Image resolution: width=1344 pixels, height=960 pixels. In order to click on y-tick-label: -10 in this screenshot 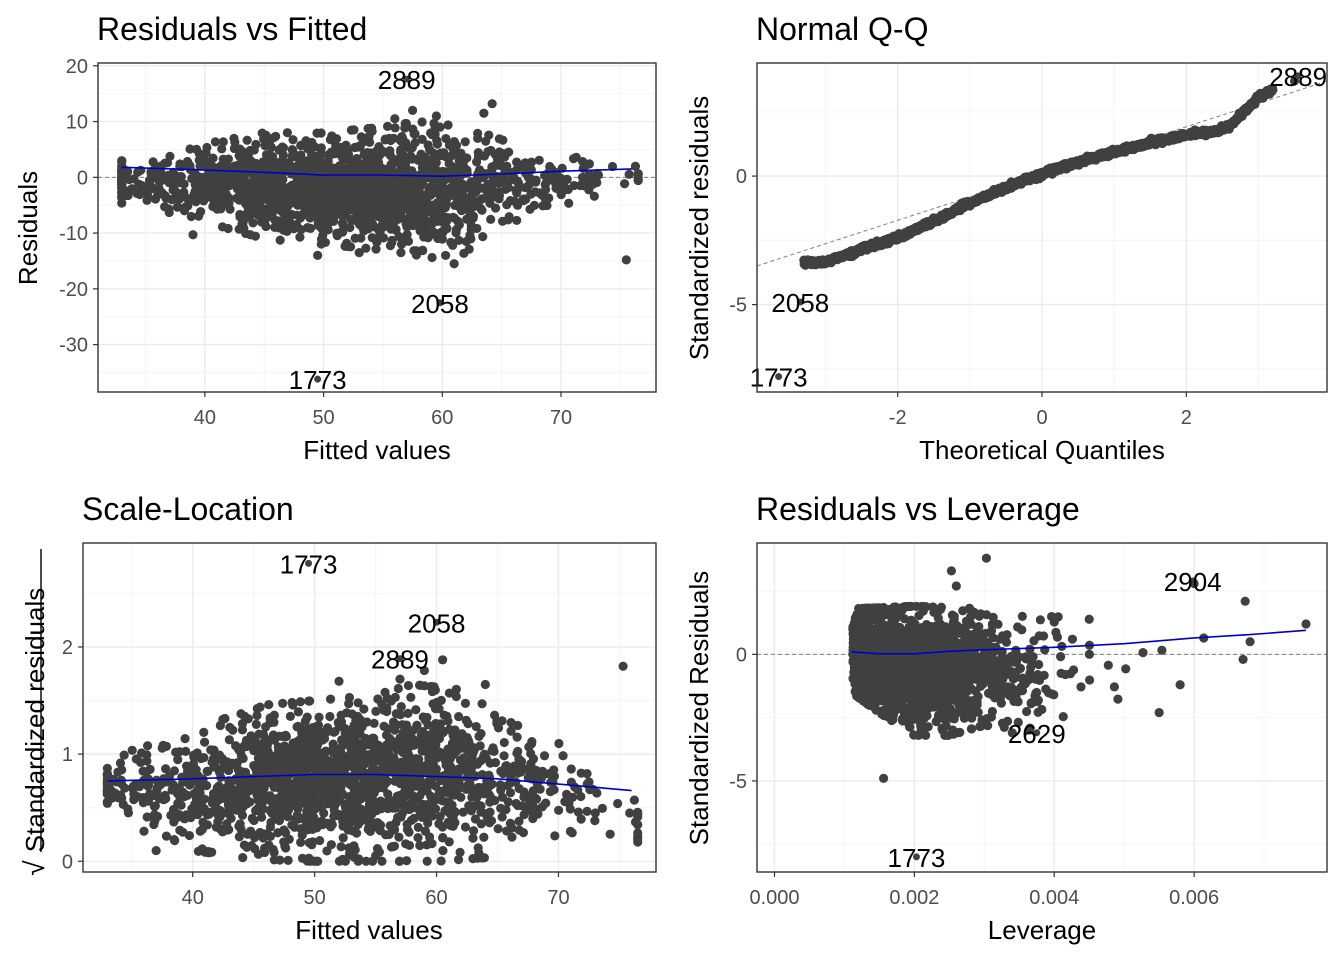, I will do `click(73, 234)`.